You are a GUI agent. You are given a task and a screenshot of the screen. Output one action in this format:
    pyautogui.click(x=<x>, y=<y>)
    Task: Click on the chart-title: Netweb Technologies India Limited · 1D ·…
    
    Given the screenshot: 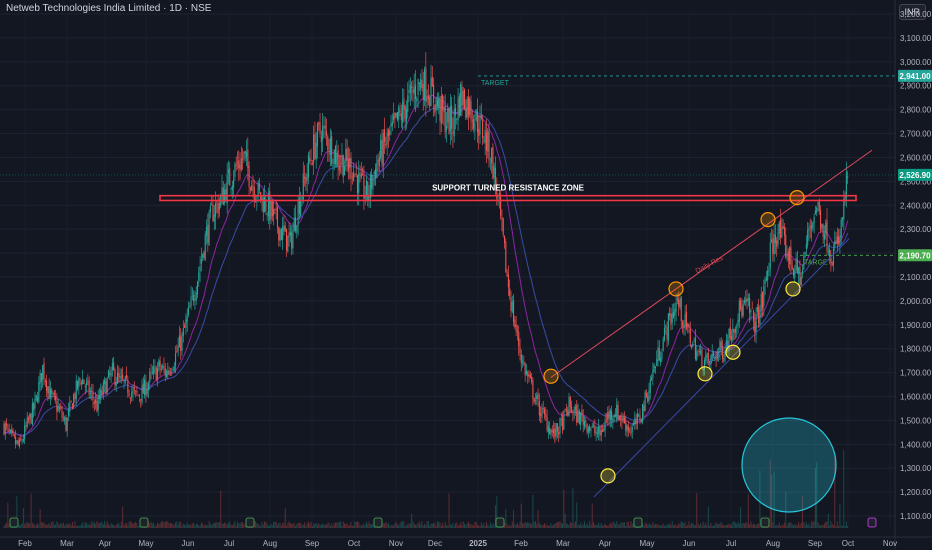 What is the action you would take?
    pyautogui.click(x=109, y=8)
    